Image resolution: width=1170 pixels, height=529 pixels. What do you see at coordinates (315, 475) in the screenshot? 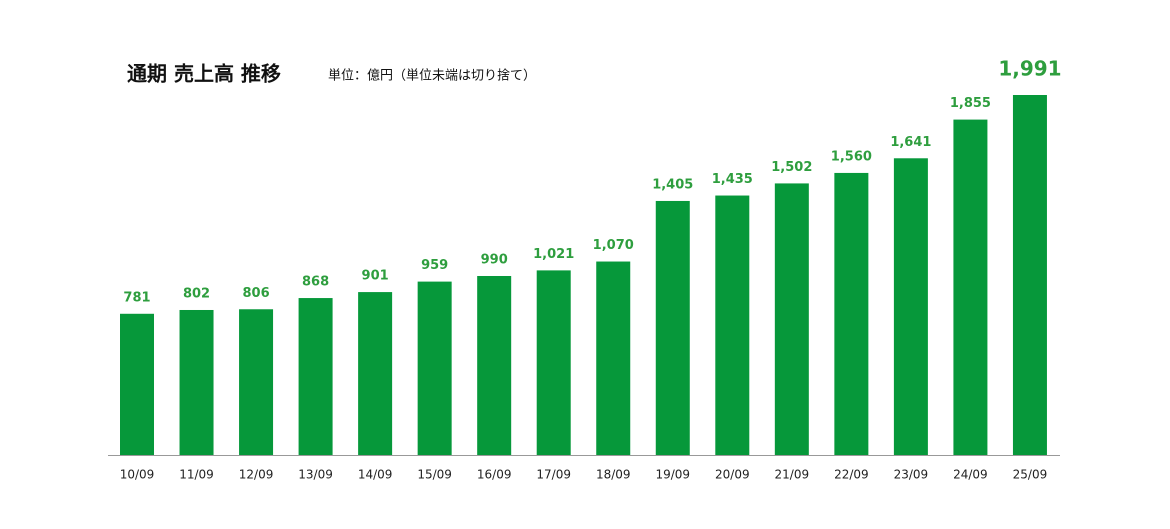
I see `x-tick-label: 13/09` at bounding box center [315, 475].